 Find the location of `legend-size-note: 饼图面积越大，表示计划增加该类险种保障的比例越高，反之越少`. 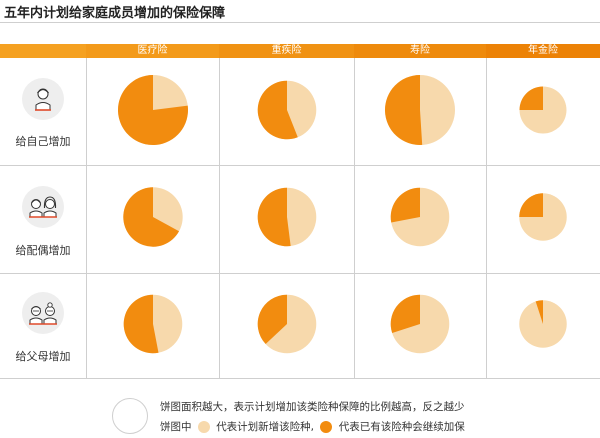

legend-size-note: 饼图面积越大，表示计划增加该类险种保障的比例越高，反之越少 is located at coordinates (312, 407).